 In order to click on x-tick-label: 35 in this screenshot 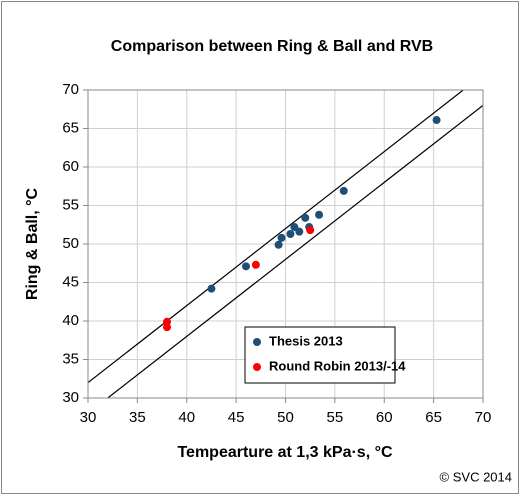, I will do `click(137, 417)`.